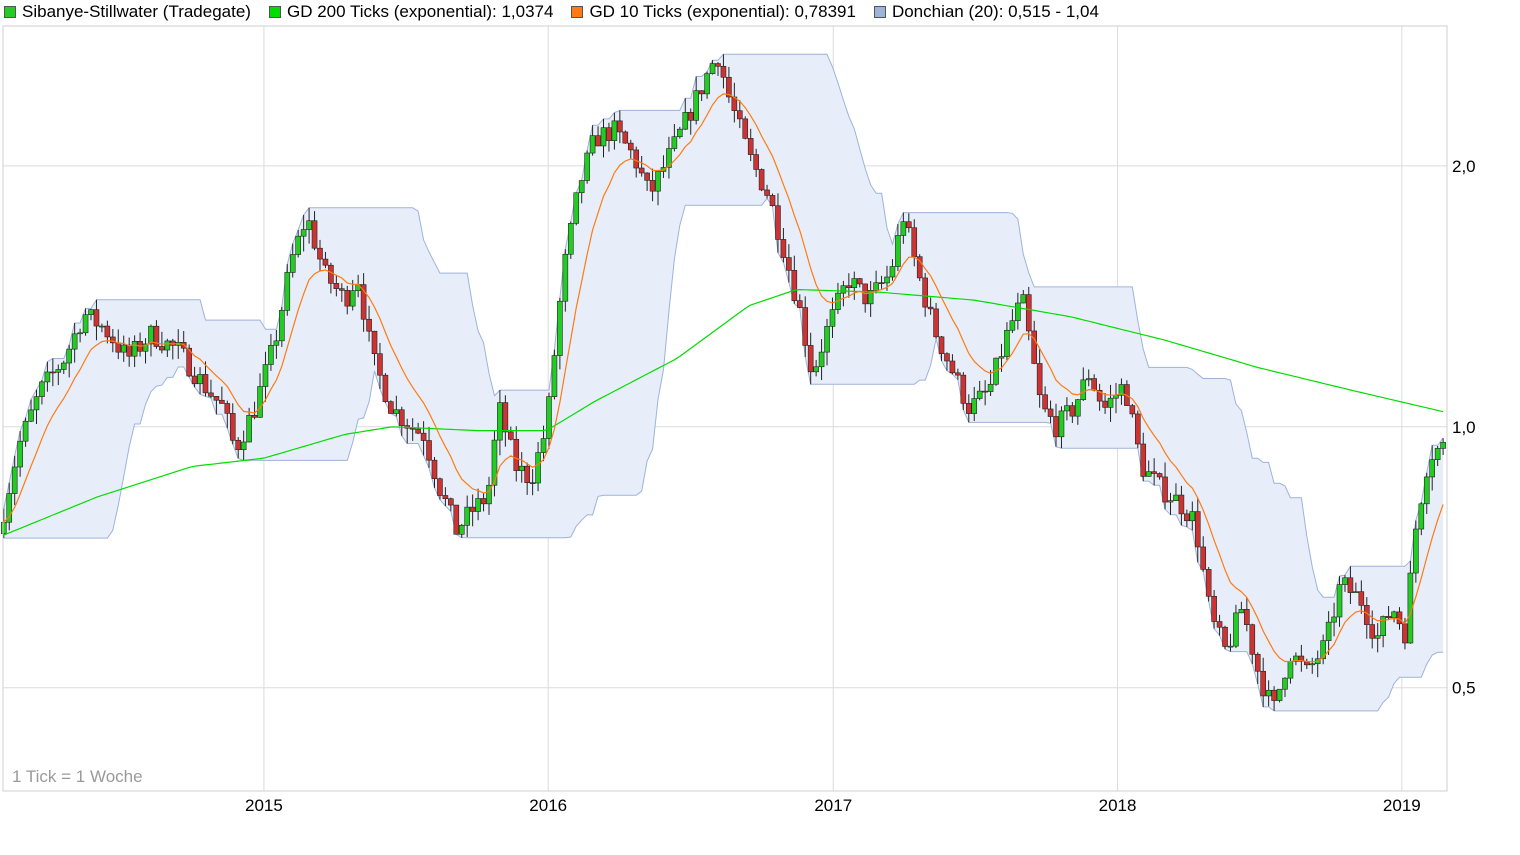 This screenshot has width=1520, height=855. What do you see at coordinates (77, 776) in the screenshot?
I see `interval-note: 1 Tick = 1 Woche` at bounding box center [77, 776].